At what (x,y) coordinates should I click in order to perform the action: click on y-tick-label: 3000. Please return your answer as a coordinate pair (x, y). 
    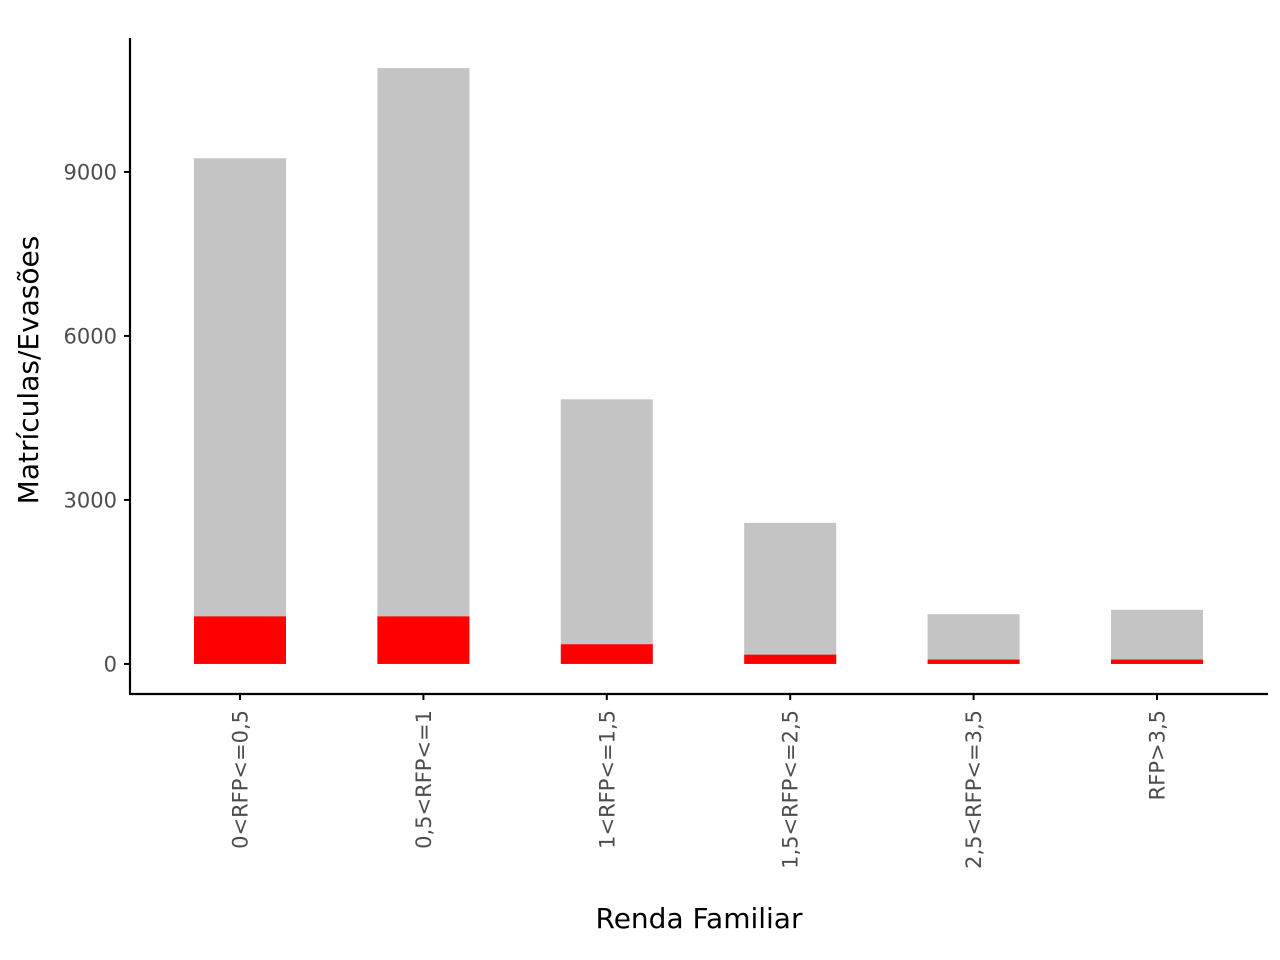
    Looking at the image, I should click on (90, 500).